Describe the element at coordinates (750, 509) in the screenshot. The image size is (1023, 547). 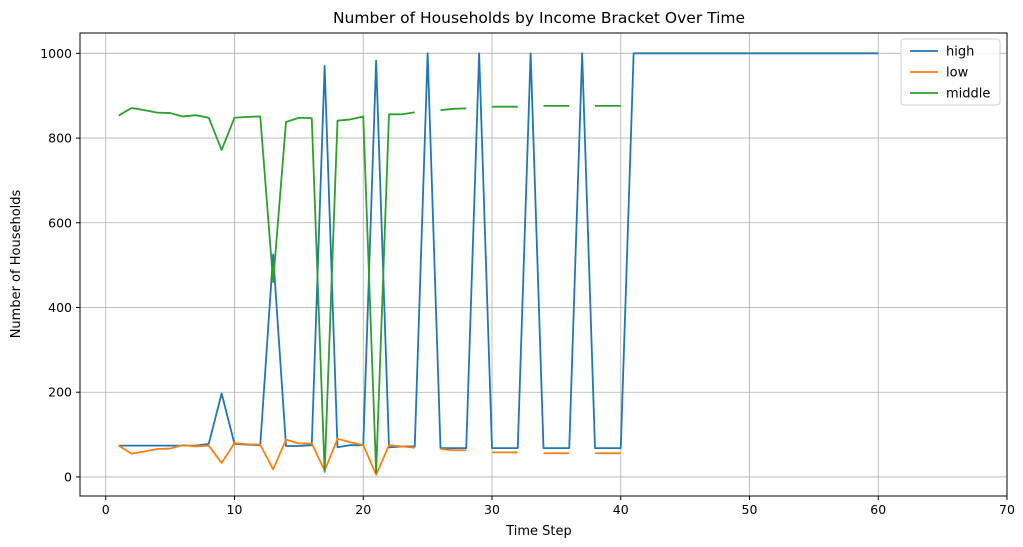
I see `x-tick-label: 50` at that location.